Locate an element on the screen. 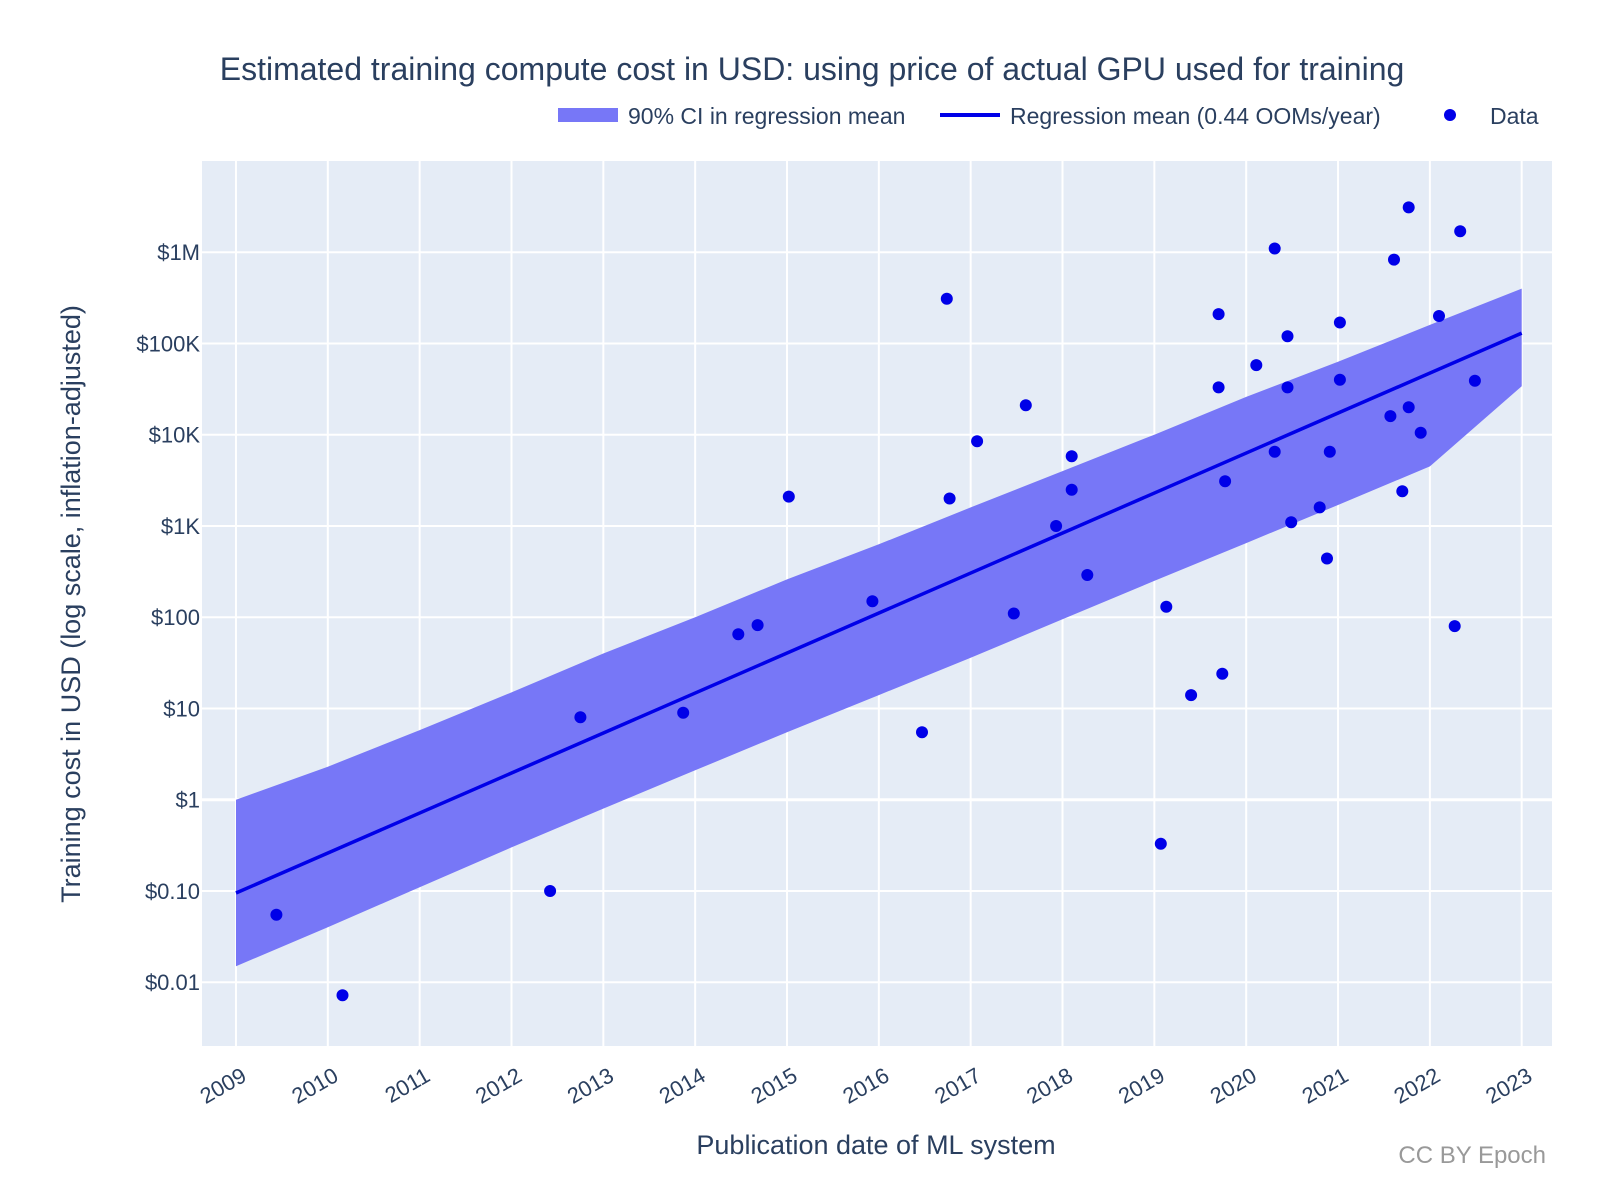 Image resolution: width=1600 pixels, height=1200 pixels. legend-label-line: Regression mean (0.44 OOMs/year) is located at coordinates (1195, 116).